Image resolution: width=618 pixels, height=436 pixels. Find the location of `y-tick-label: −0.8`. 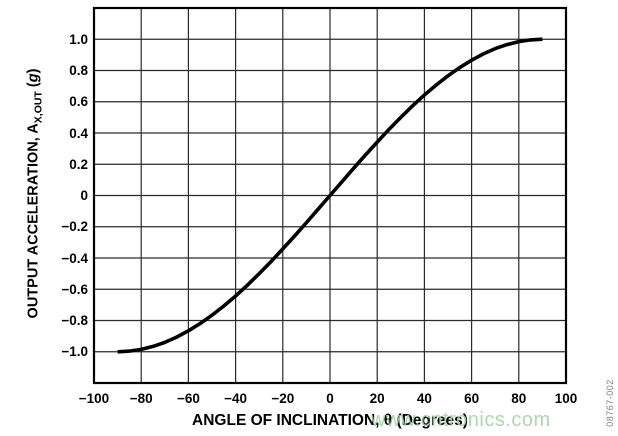

y-tick-label: −0.8 is located at coordinates (74, 320).